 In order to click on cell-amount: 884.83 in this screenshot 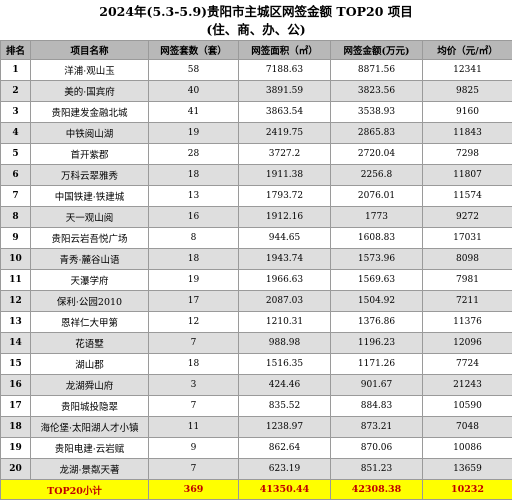, I will do `click(376, 406)`.